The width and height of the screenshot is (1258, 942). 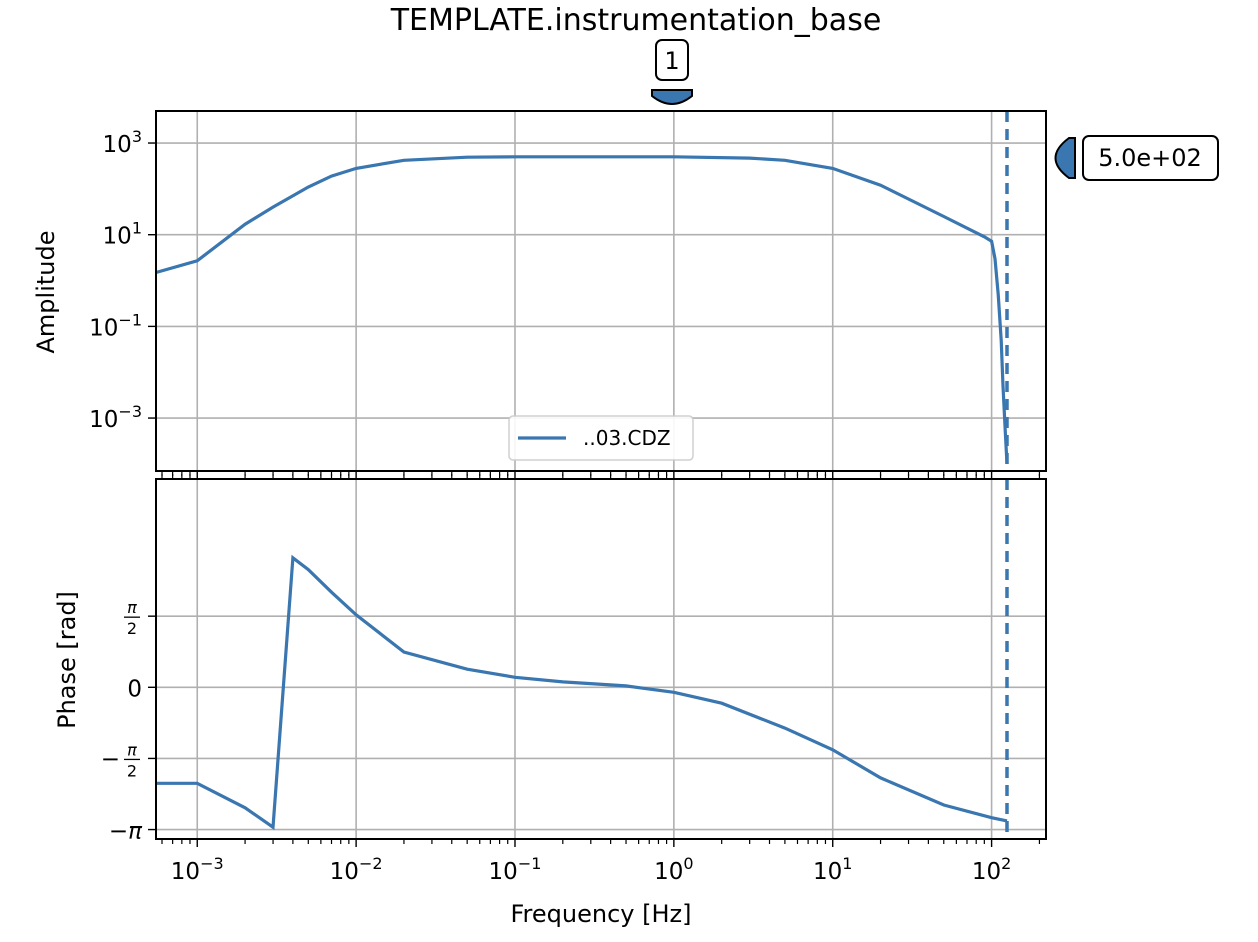 I want to click on amplitude-y-axis-label: Amplitude, so click(x=46, y=292).